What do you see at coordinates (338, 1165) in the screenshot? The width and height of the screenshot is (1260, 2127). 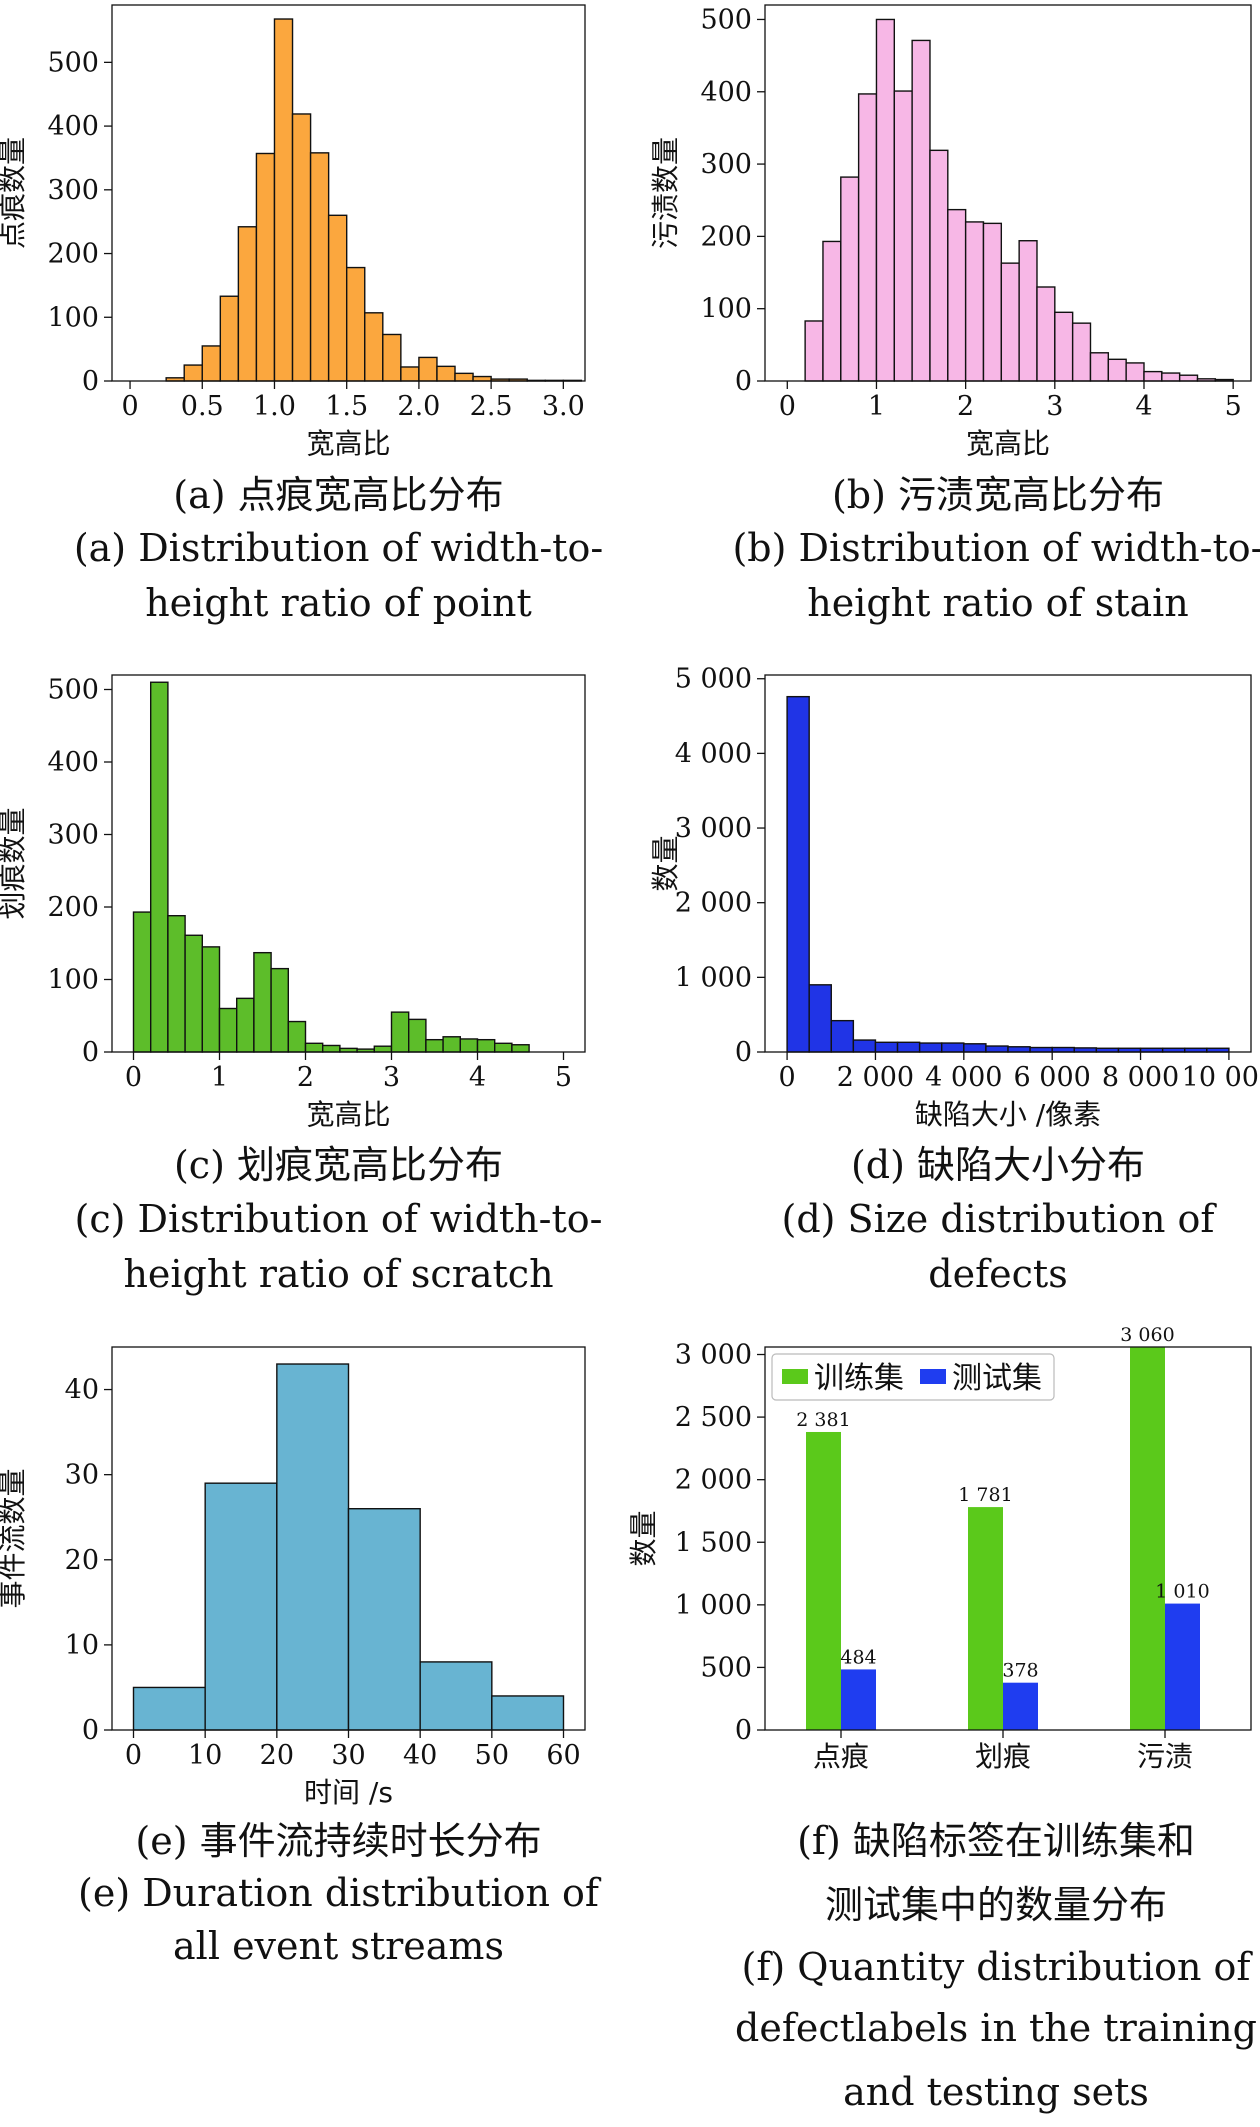 I see `caption-line: (c) 划痕宽高比分布` at bounding box center [338, 1165].